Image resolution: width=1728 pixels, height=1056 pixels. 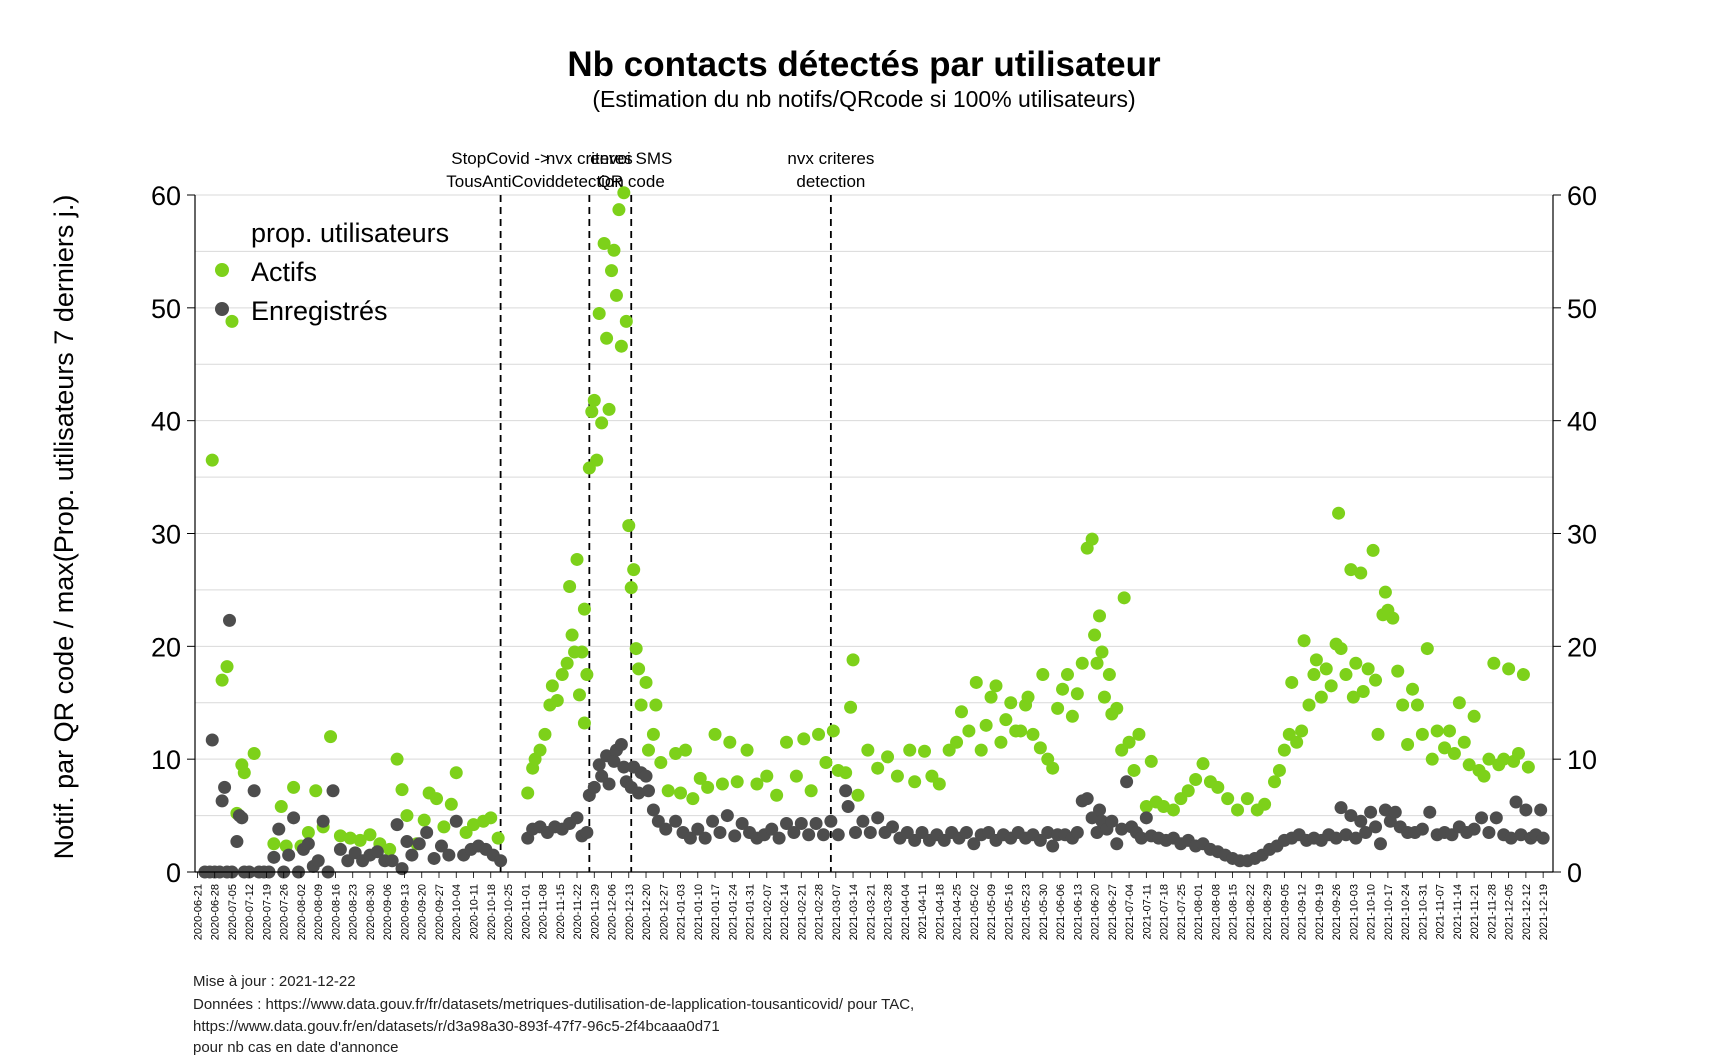 I want to click on x-tick-label: 2020-08-23, so click(x=354, y=912).